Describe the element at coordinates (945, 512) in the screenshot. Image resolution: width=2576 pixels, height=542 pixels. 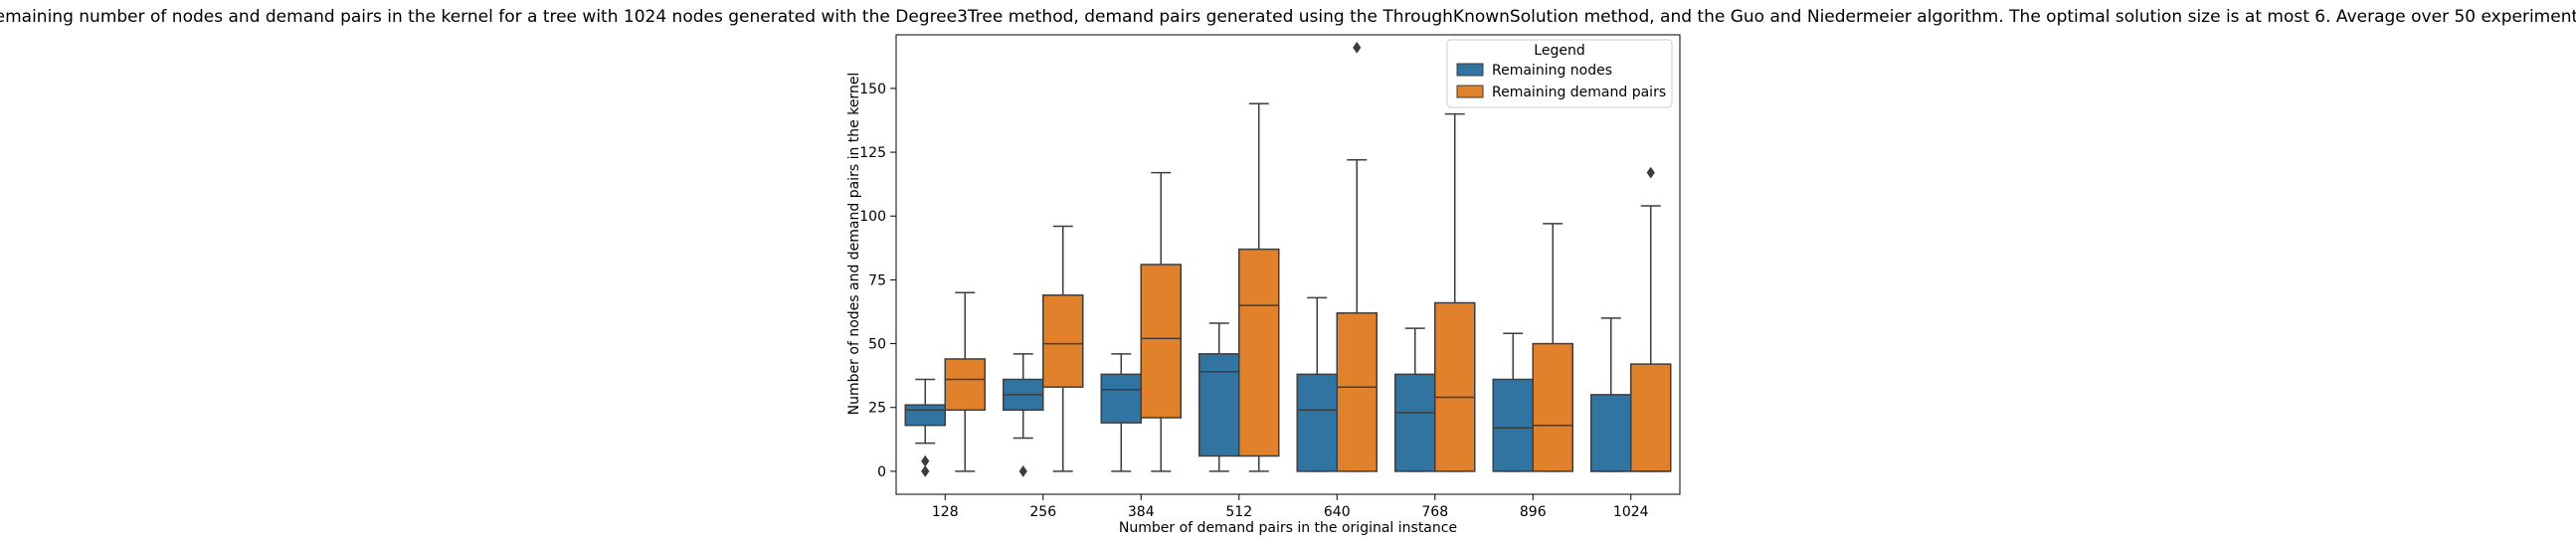
I see `x-tick-label: 128` at that location.